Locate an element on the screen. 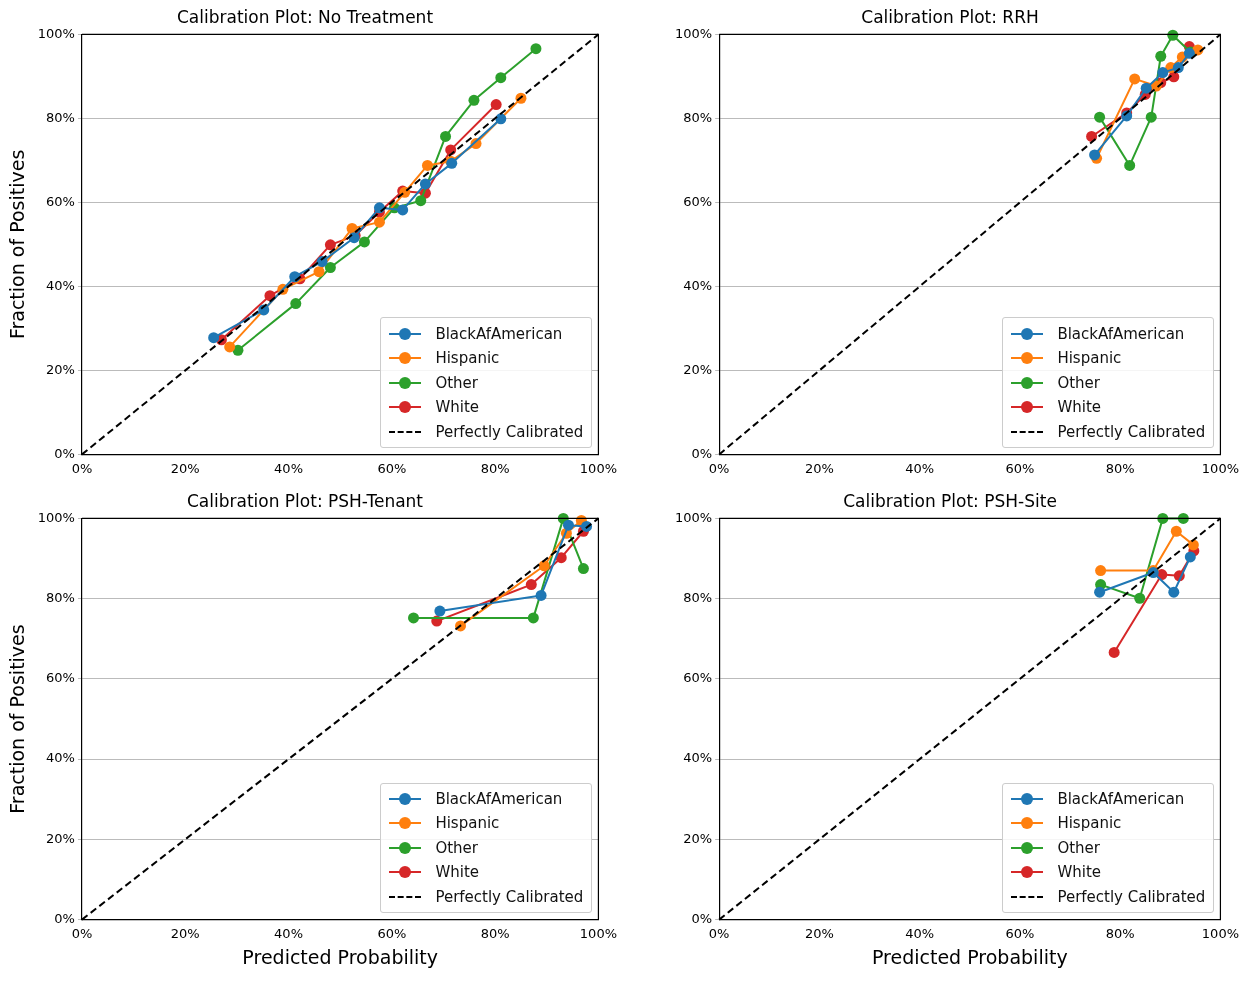 Image resolution: width=1245 pixels, height=986 pixels. chart-title: Calibration Plot: PSH-Site is located at coordinates (950, 500).